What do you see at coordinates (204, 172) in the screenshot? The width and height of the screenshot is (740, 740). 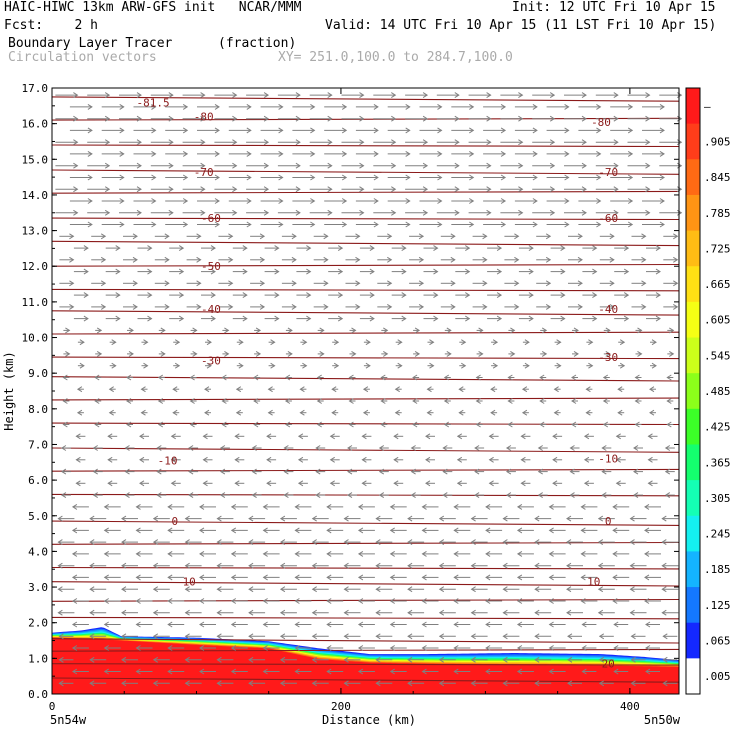 I see `isotherm-label: -70` at bounding box center [204, 172].